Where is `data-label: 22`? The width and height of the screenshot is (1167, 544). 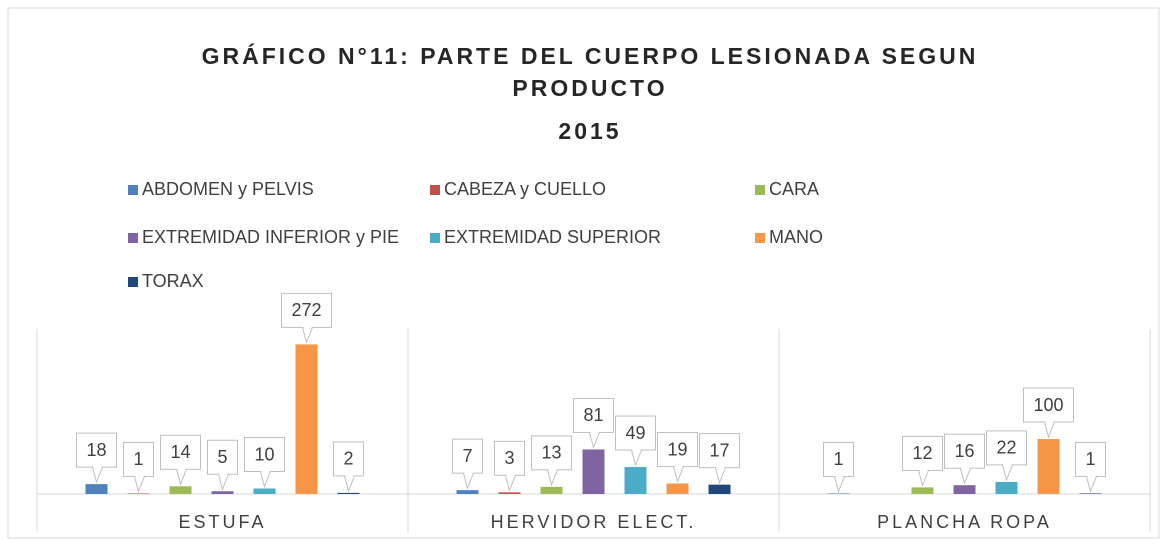
data-label: 22 is located at coordinates (1006, 448).